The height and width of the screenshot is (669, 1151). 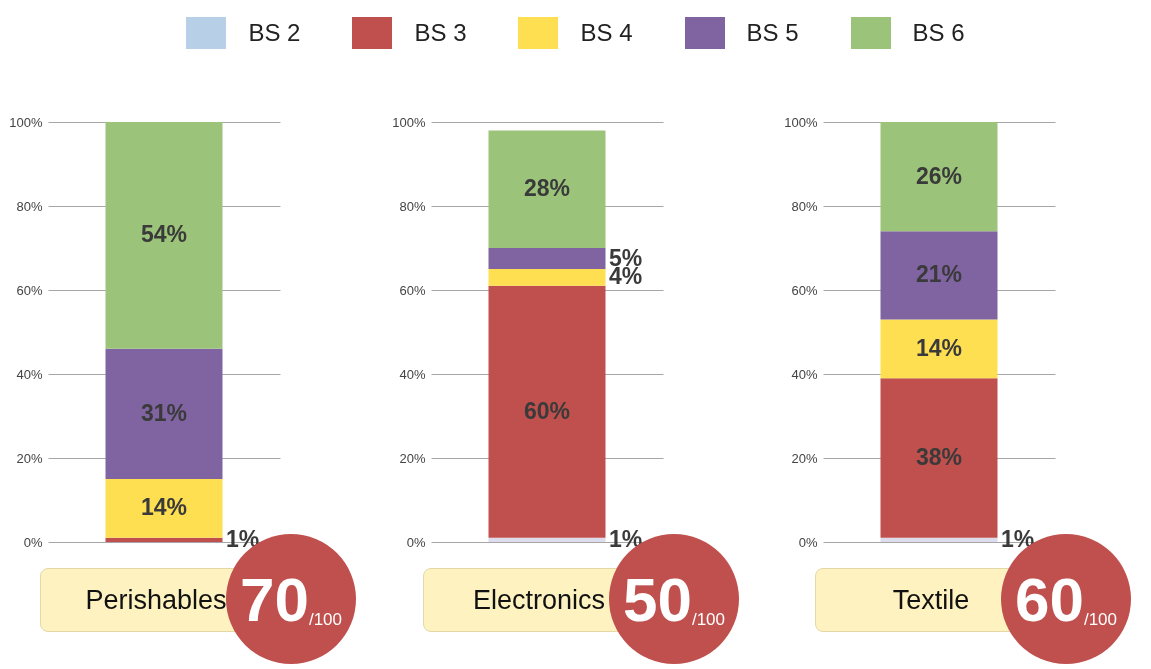 I want to click on data-label: 28%, so click(x=547, y=188).